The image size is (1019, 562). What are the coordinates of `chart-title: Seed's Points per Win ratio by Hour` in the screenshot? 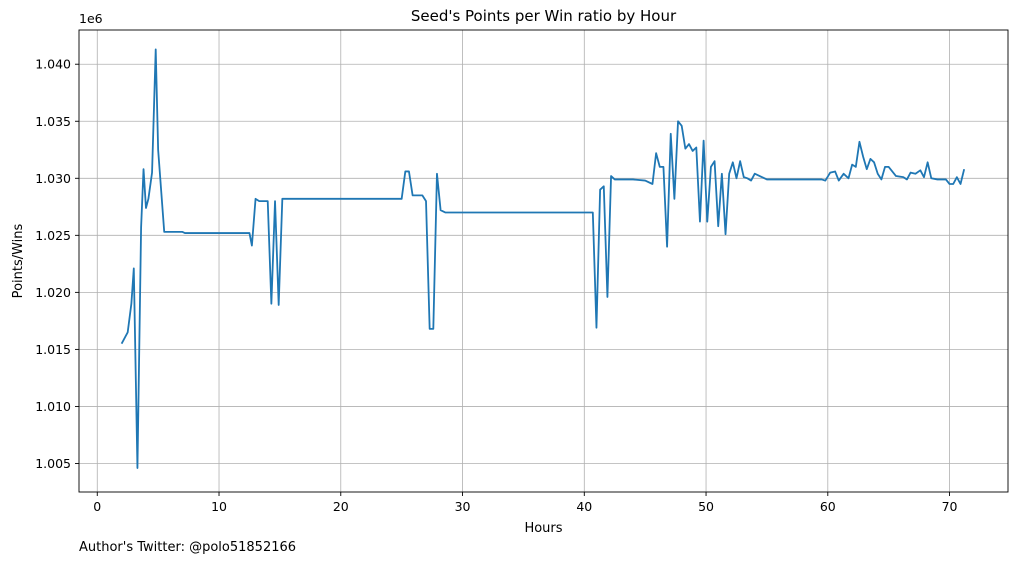 It's located at (544, 16).